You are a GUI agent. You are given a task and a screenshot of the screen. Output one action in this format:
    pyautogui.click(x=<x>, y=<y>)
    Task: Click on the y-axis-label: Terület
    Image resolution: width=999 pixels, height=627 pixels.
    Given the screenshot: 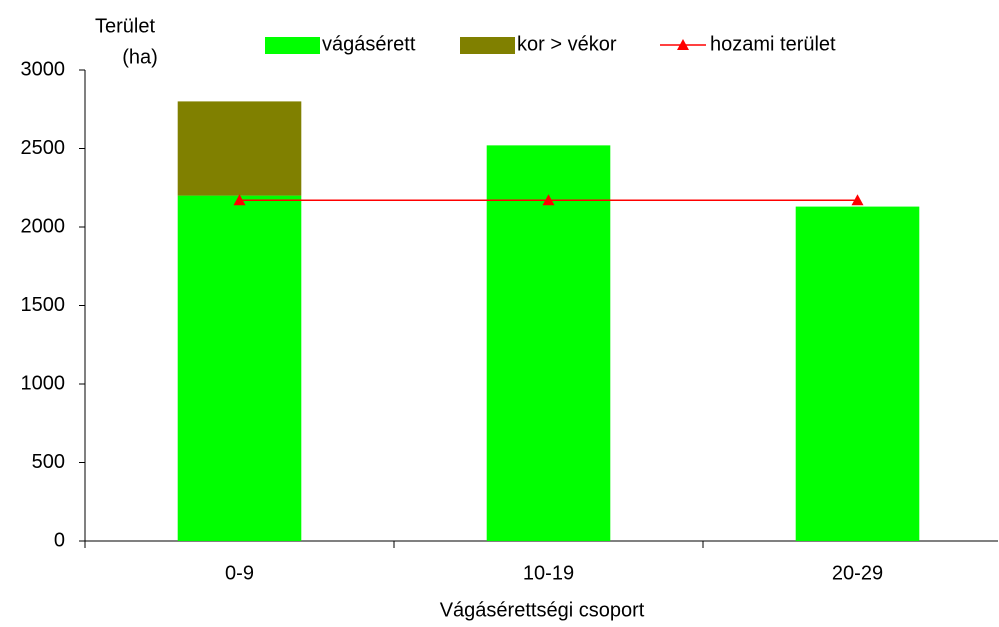 What is the action you would take?
    pyautogui.click(x=125, y=26)
    